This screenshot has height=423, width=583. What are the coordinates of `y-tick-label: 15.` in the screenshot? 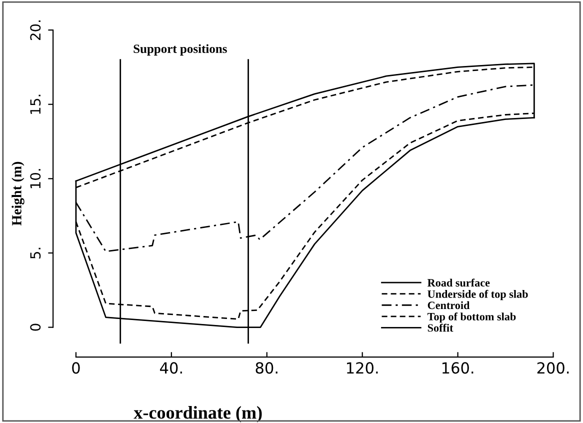 It's located at (35, 104).